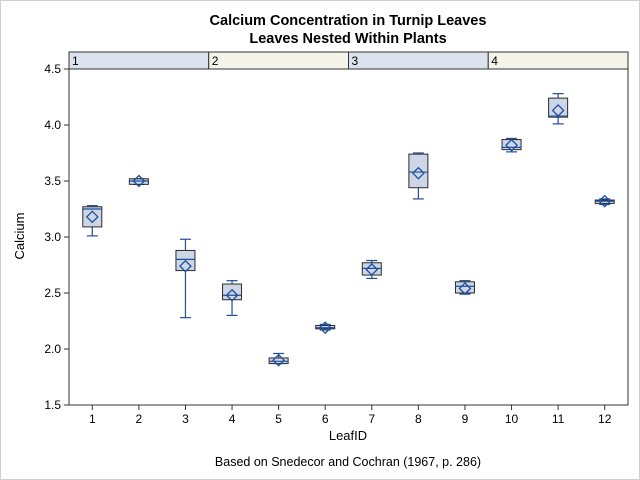 This screenshot has height=480, width=640. What do you see at coordinates (185, 419) in the screenshot?
I see `x-tick-label: 3` at bounding box center [185, 419].